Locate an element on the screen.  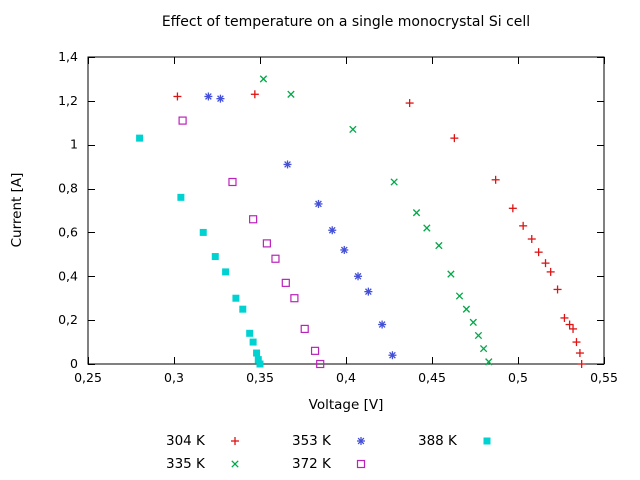
series-372-k is located at coordinates (251, 242).